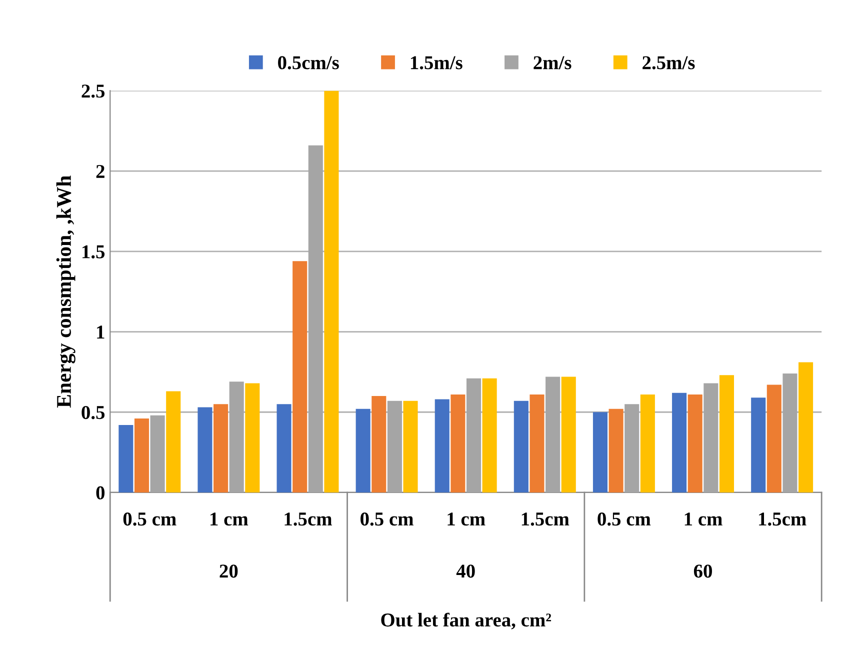  Describe the element at coordinates (436, 63) in the screenshot. I see `legend-label: 1.5m/s` at that location.